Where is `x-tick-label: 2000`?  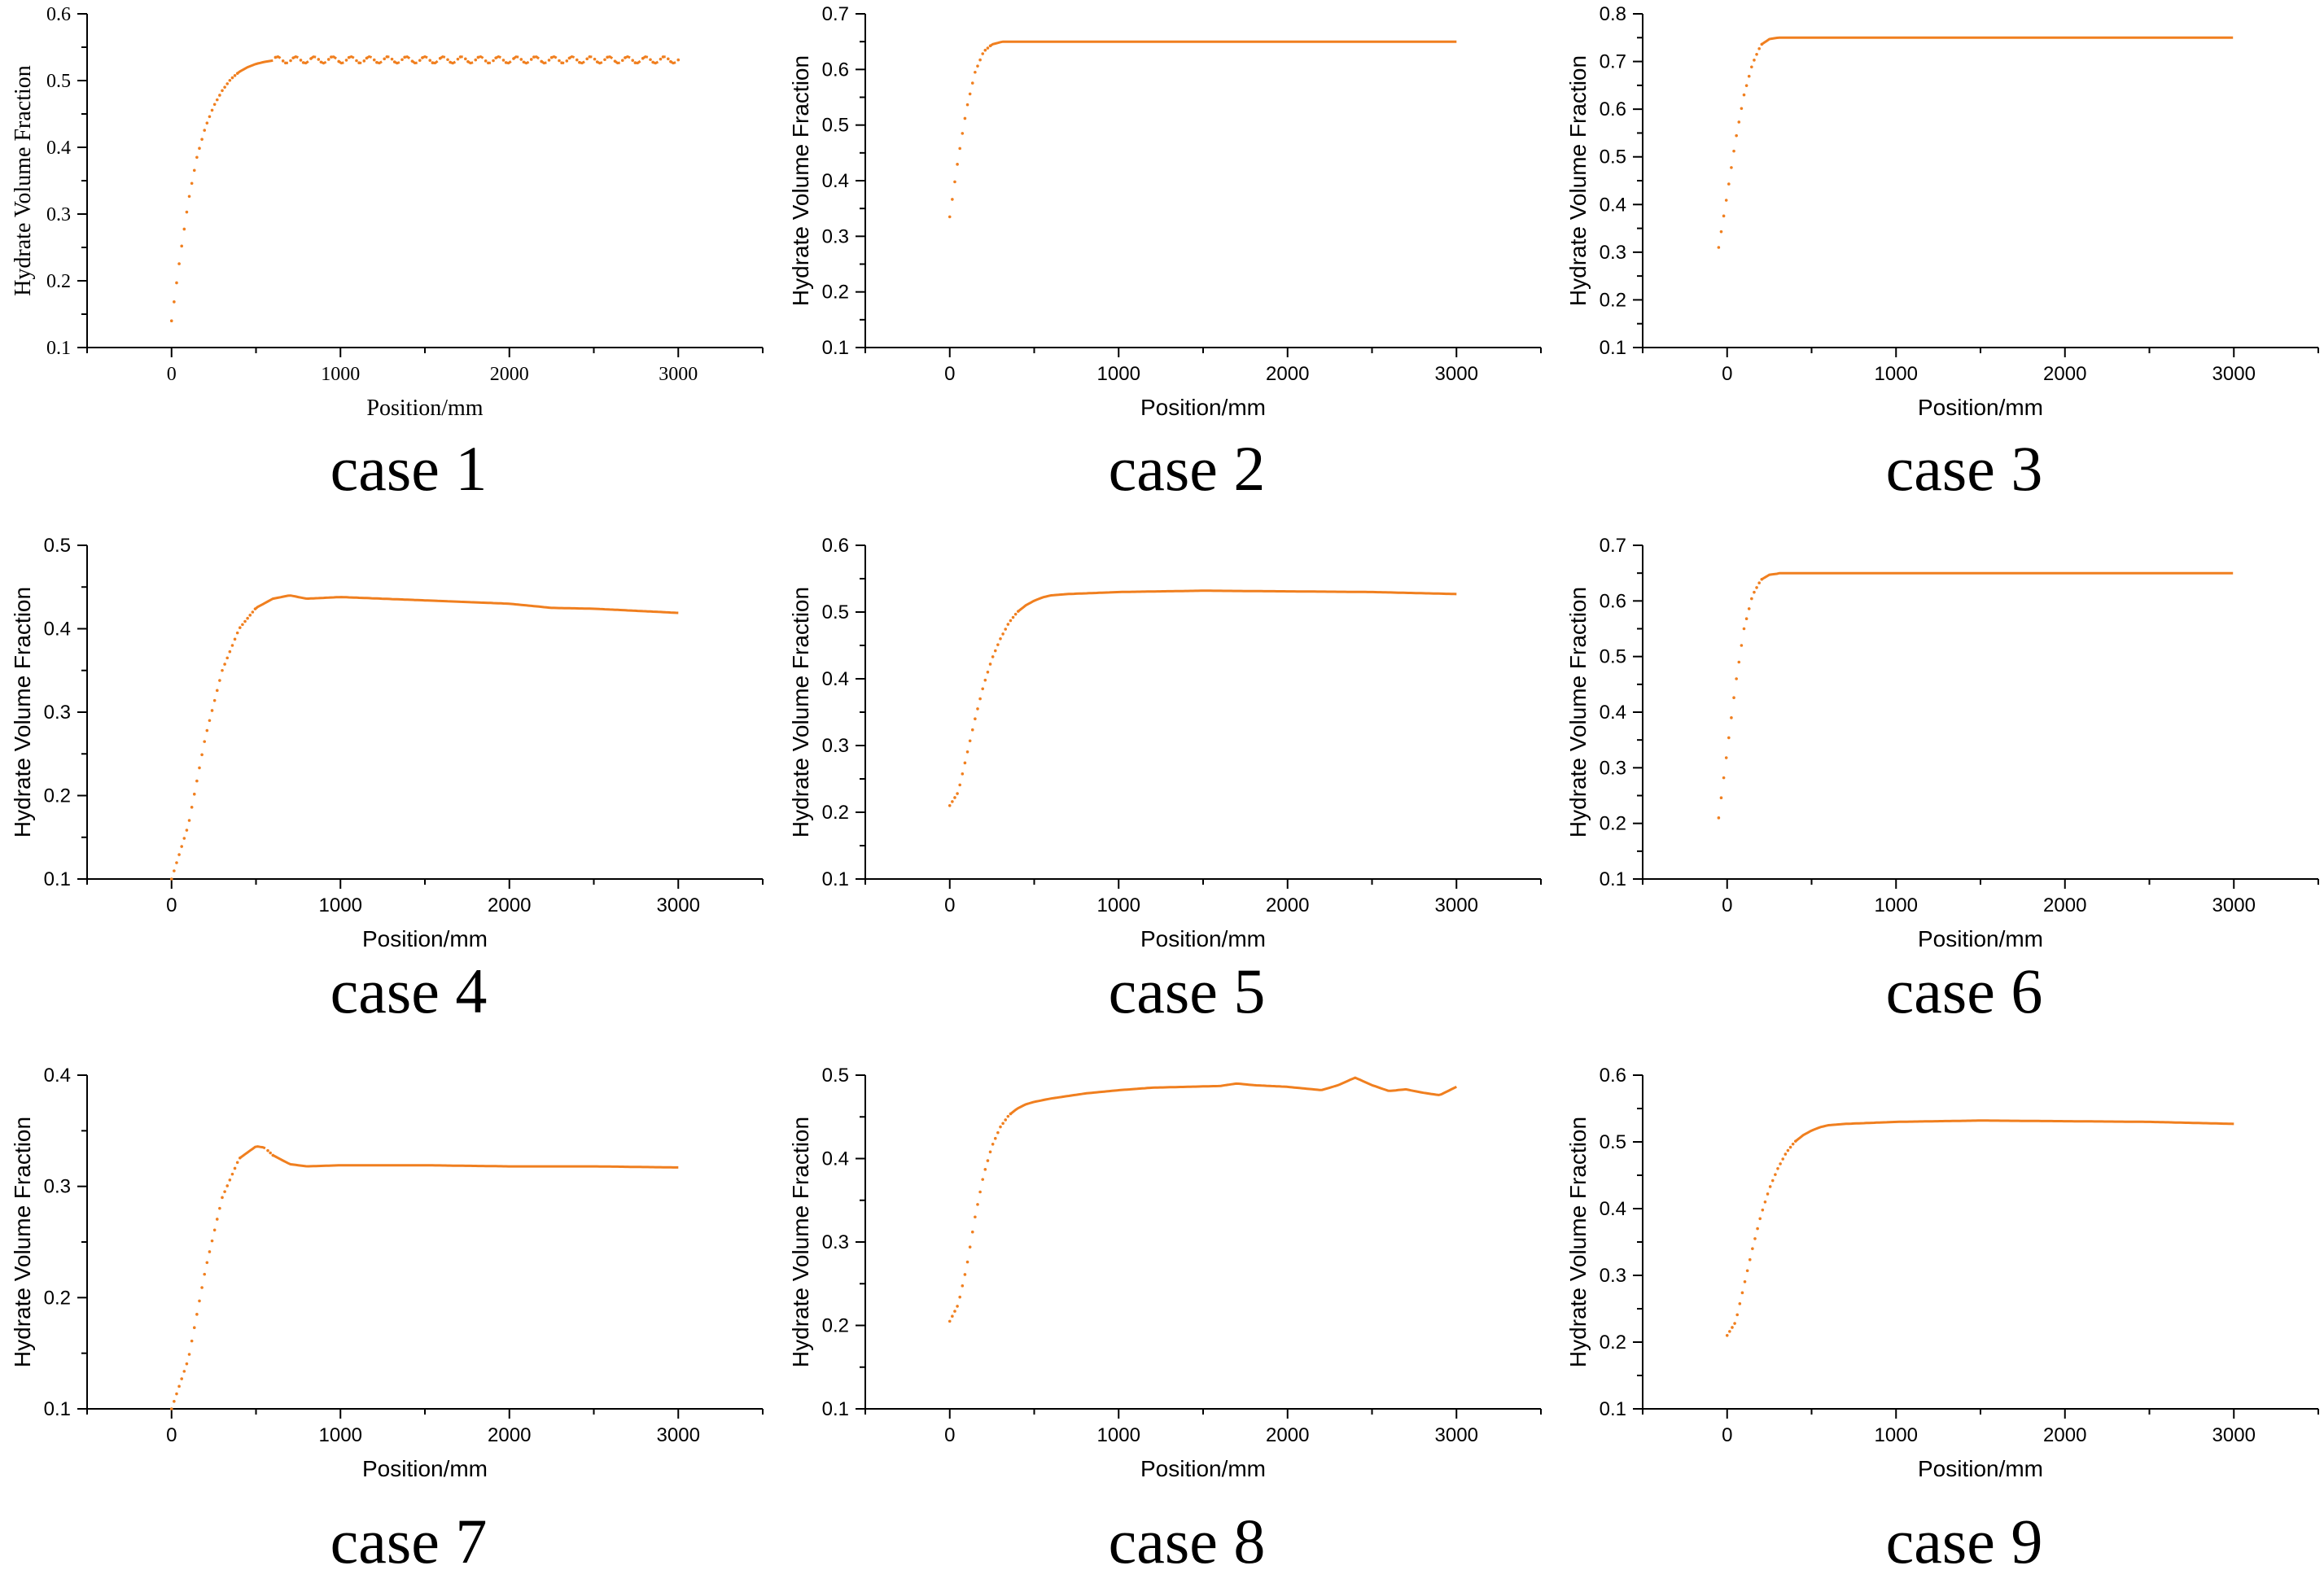 x-tick-label: 2000 is located at coordinates (2064, 374).